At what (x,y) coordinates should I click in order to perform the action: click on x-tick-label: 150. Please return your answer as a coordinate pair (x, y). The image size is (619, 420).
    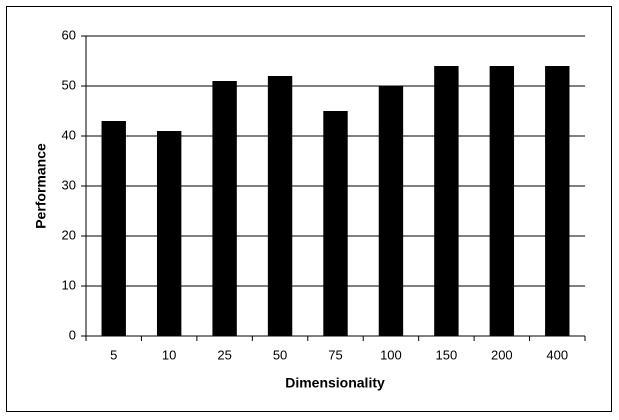
    Looking at the image, I should click on (447, 354).